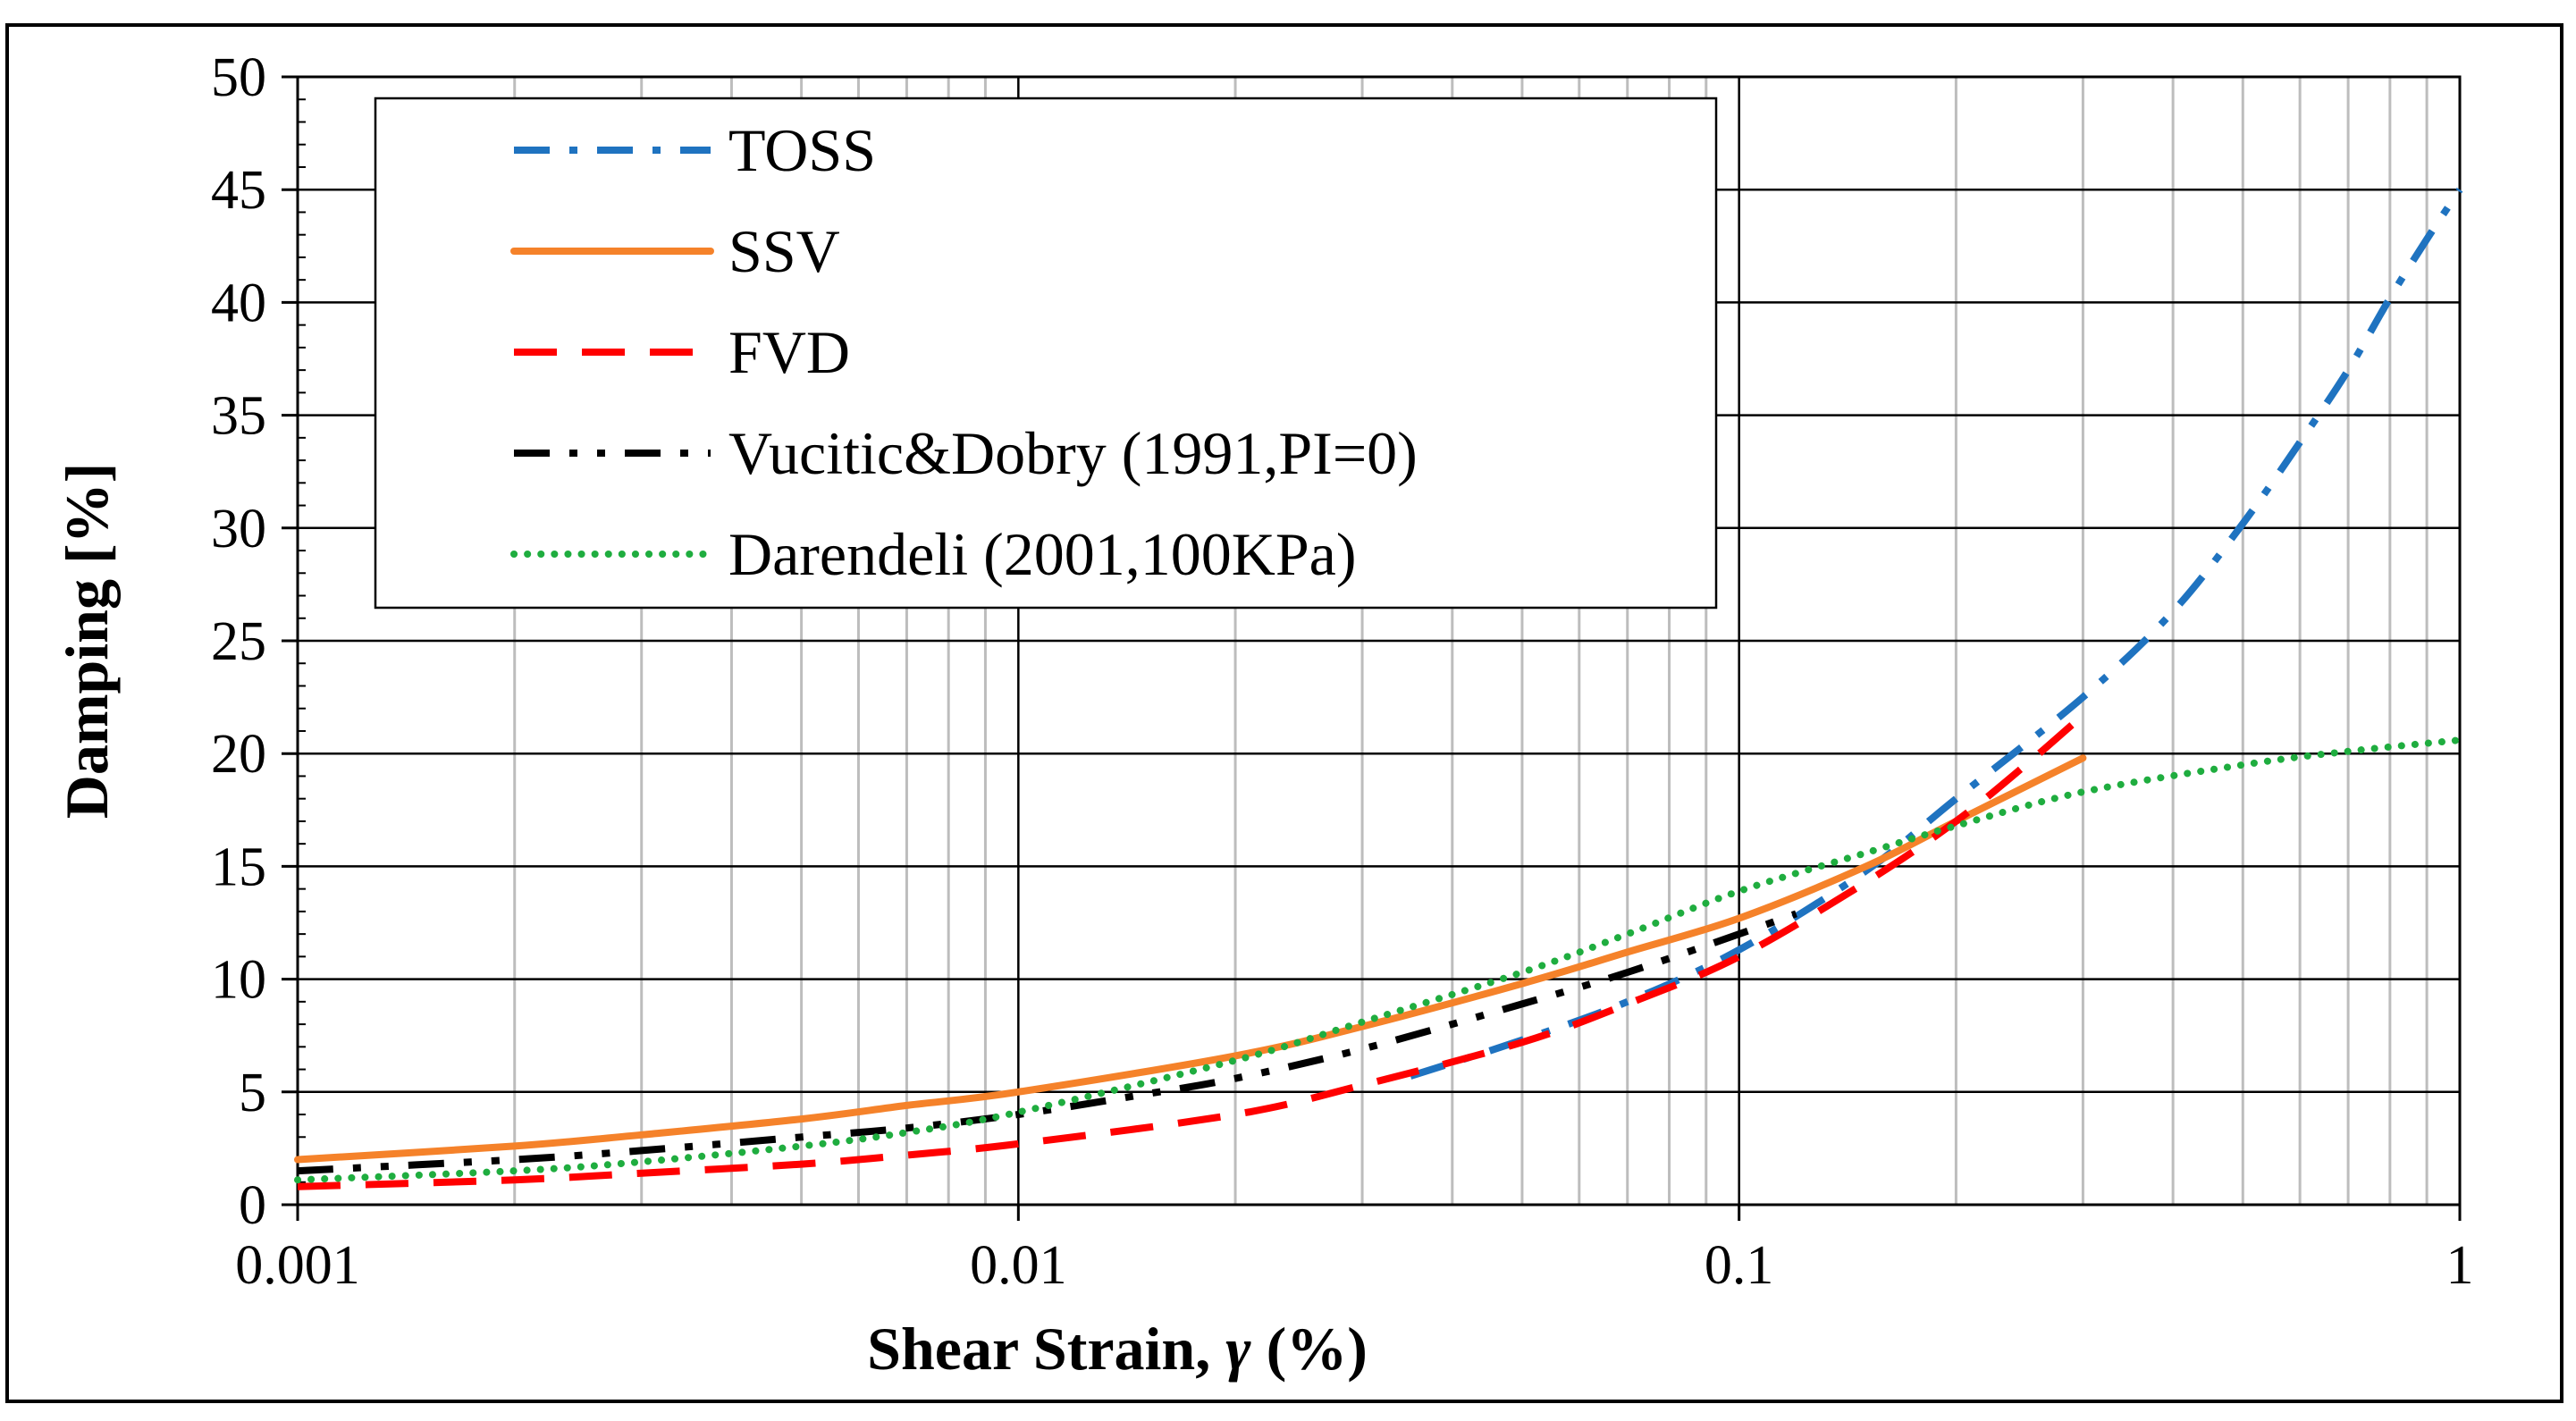 The height and width of the screenshot is (1421, 2576). I want to click on x-tick-labels: 0.001 0.01 0.1 1, so click(1354, 1265).